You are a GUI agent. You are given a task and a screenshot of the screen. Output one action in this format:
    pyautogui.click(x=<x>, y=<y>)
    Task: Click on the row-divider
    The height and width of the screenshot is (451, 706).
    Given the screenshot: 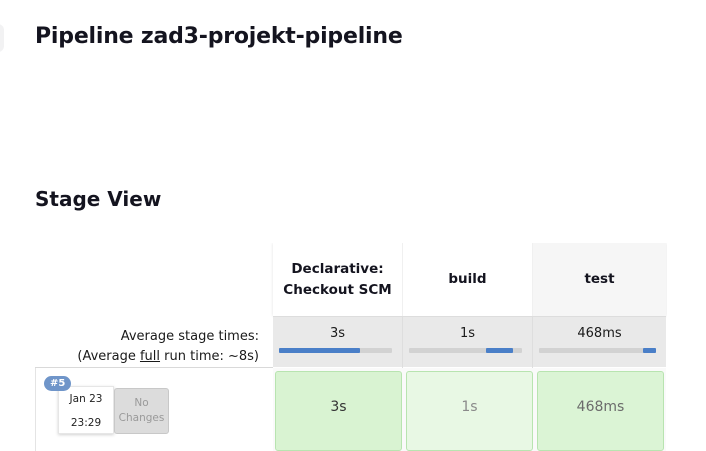 What is the action you would take?
    pyautogui.click(x=154, y=367)
    